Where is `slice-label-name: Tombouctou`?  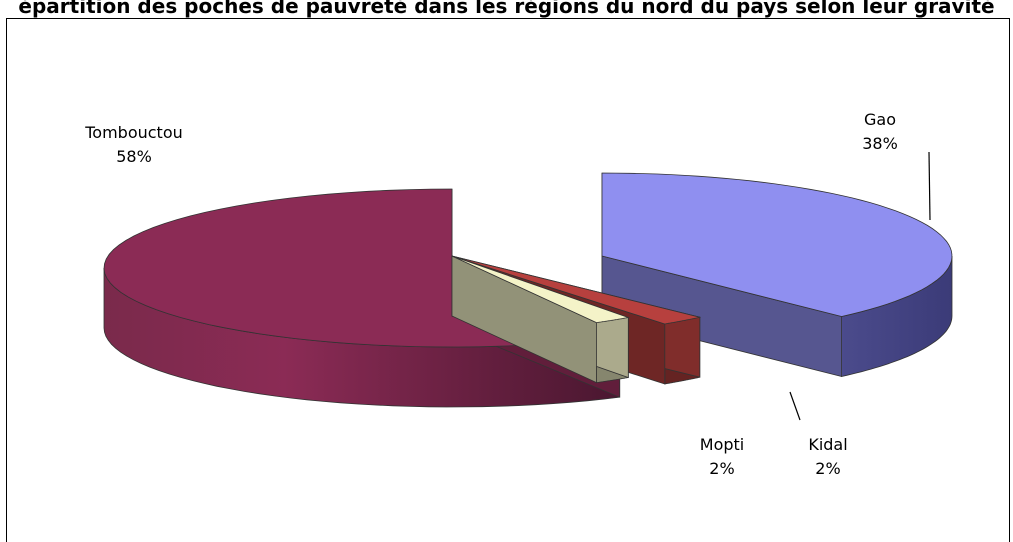 slice-label-name: Tombouctou is located at coordinates (133, 132).